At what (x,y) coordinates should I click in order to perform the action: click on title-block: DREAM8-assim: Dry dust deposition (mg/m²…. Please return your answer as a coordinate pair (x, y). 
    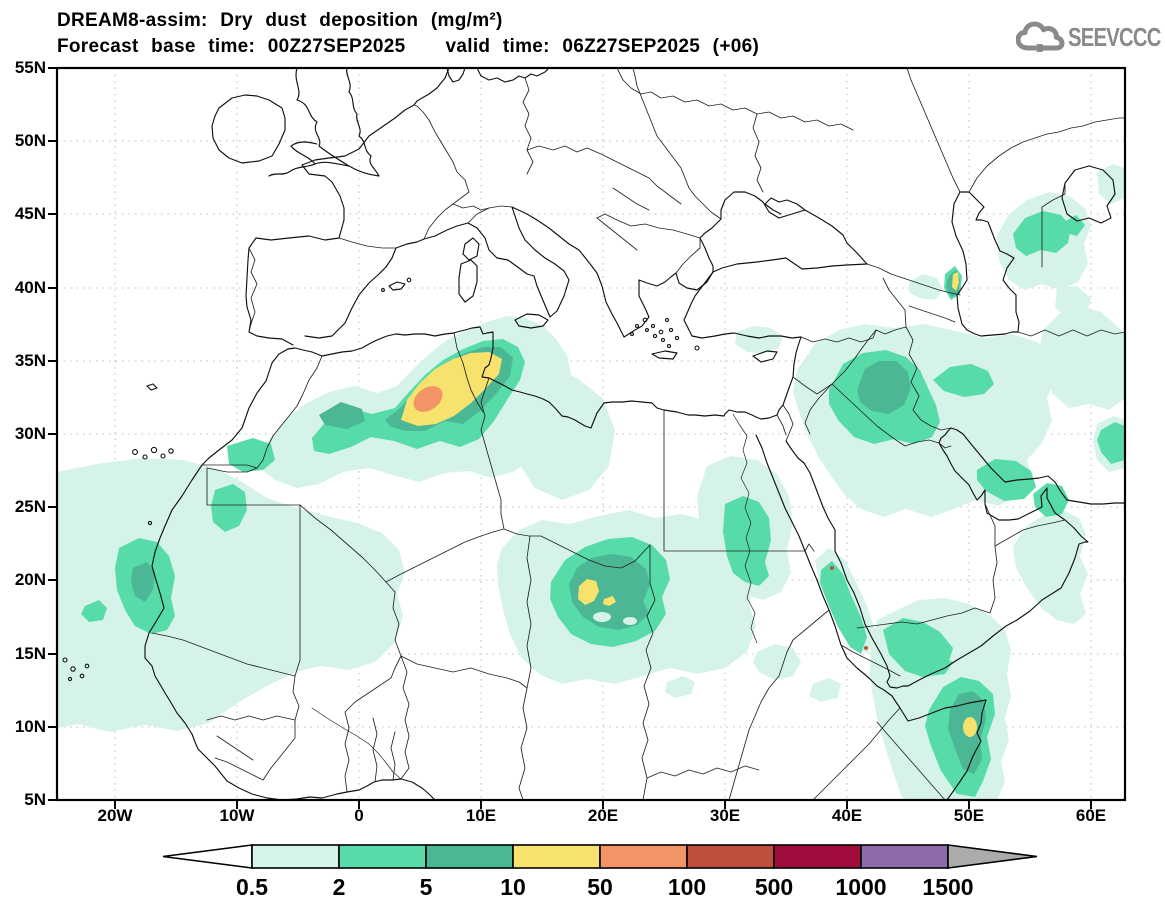
    Looking at the image, I should click on (408, 34).